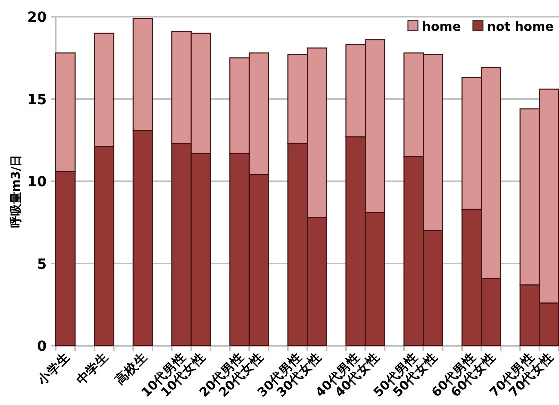 The width and height of the screenshot is (559, 405). What do you see at coordinates (42, 264) in the screenshot?
I see `y-tick-label: 5` at bounding box center [42, 264].